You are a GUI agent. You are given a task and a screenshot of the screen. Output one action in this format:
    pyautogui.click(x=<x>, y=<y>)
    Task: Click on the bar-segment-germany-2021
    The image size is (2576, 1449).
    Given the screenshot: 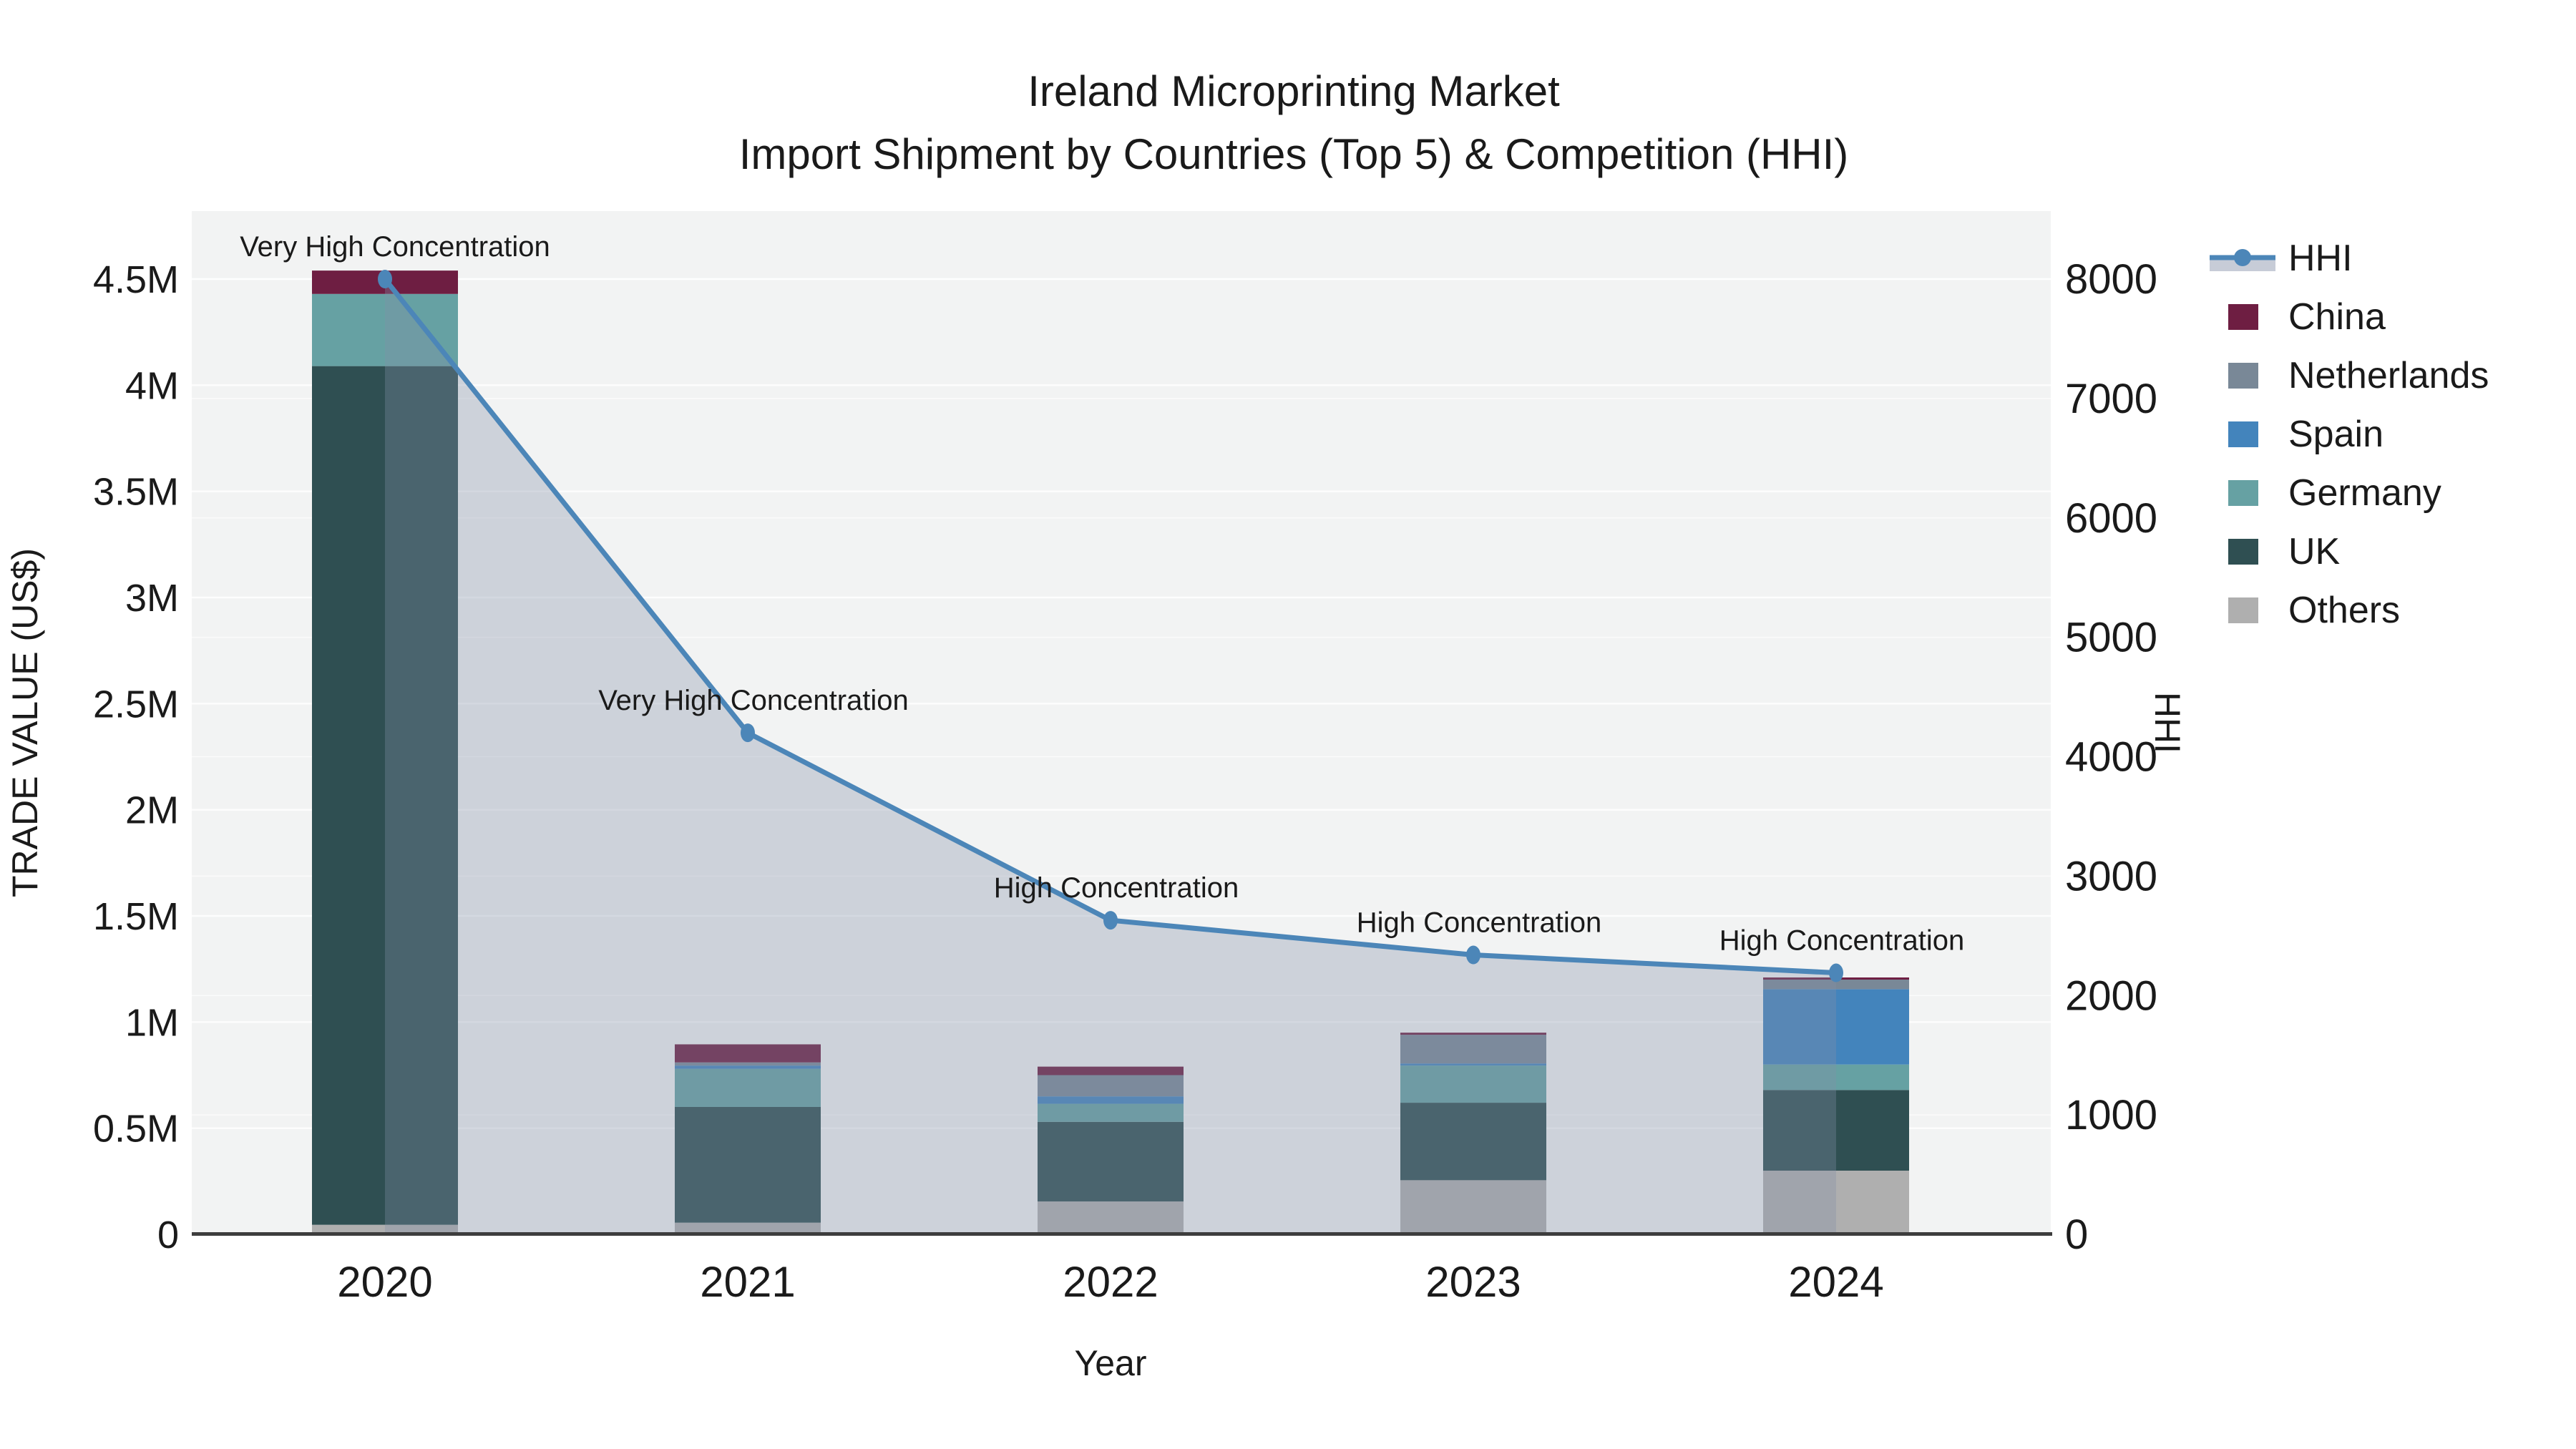 What is the action you would take?
    pyautogui.click(x=748, y=1087)
    